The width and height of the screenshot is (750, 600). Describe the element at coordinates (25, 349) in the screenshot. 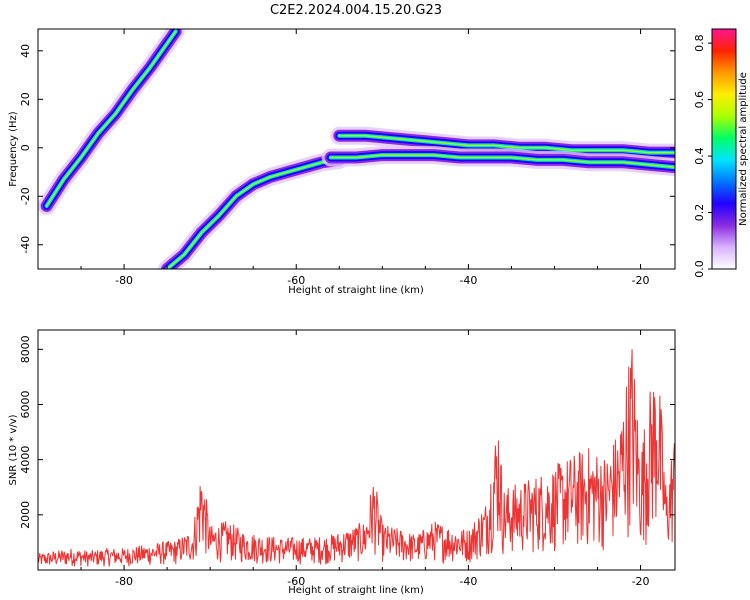

I see `snr-y-tick-label: 8000` at that location.